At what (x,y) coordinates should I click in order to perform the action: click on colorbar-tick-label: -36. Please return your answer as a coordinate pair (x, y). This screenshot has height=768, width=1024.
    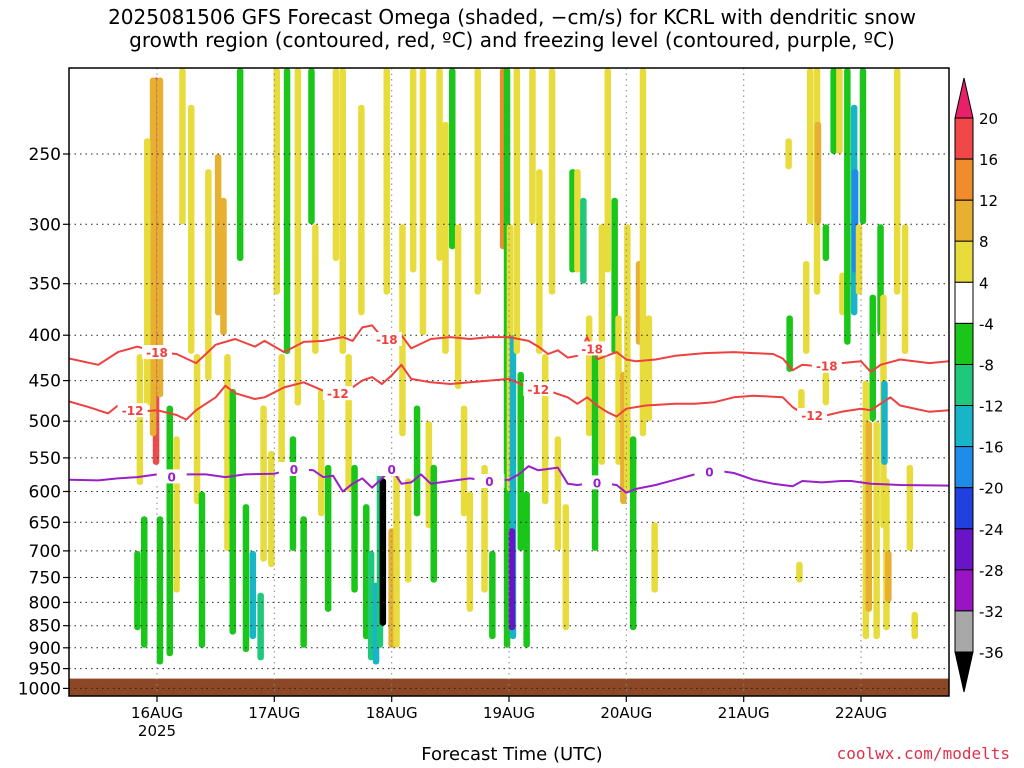
    Looking at the image, I should click on (991, 653).